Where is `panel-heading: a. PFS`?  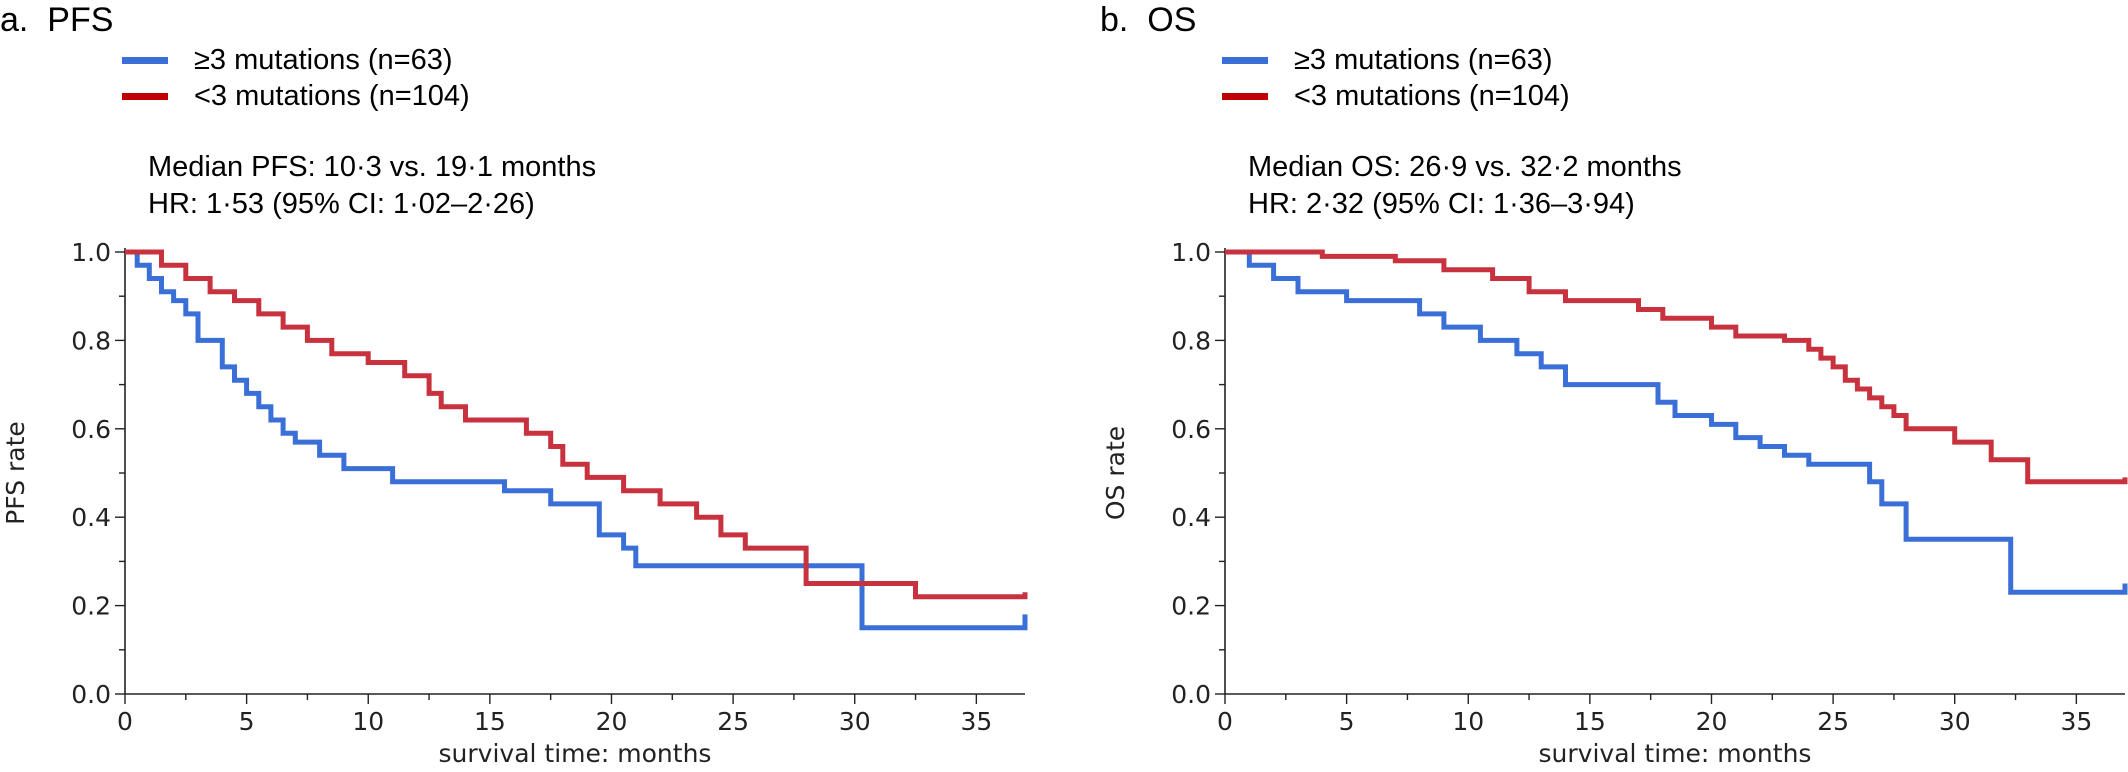
panel-heading: a. PFS is located at coordinates (56, 20).